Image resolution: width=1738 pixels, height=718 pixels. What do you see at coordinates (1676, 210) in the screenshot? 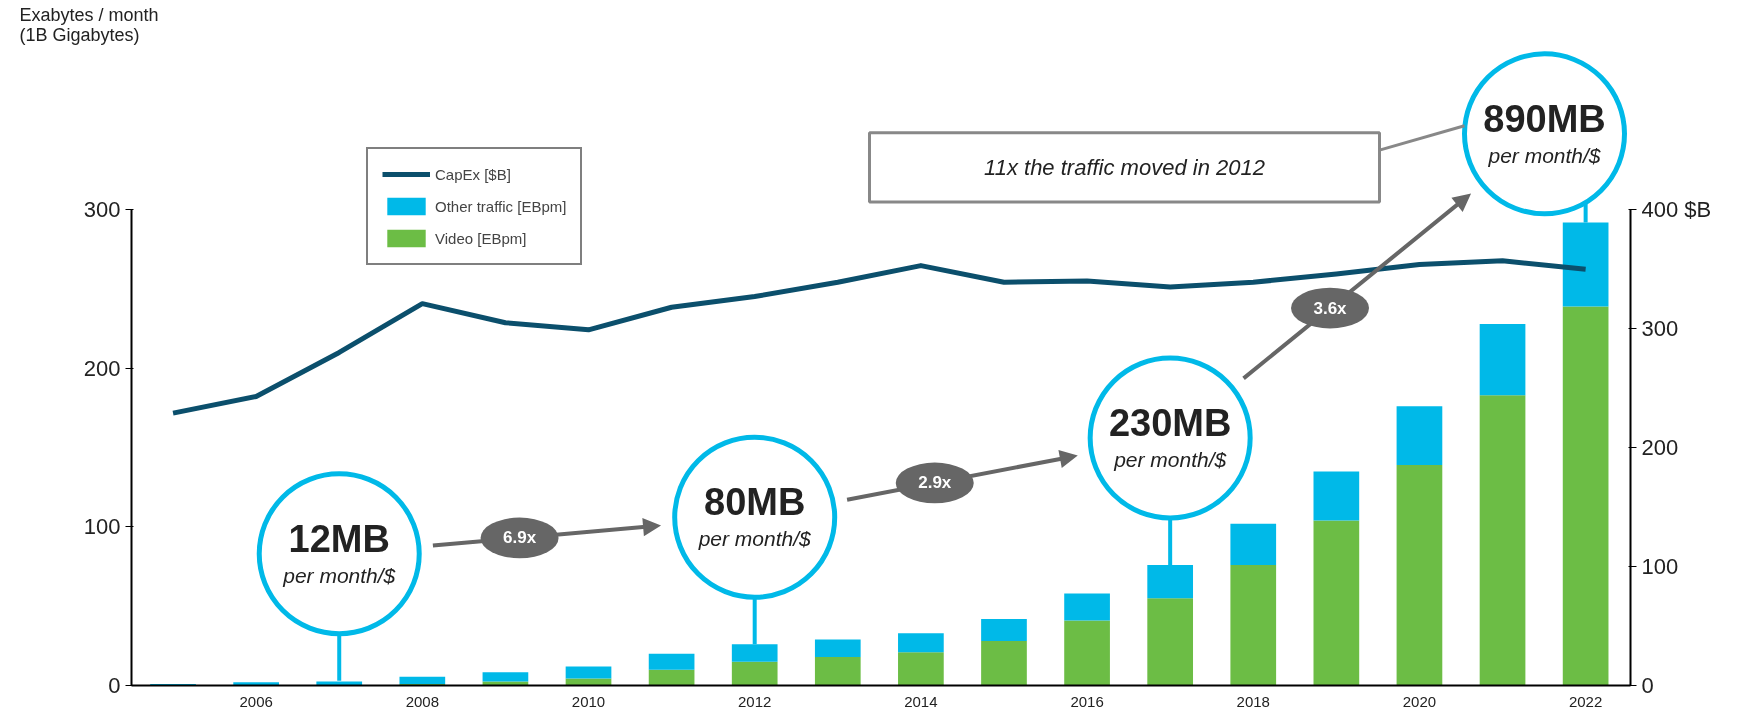
I see `y2-tick-label: 400 $B` at bounding box center [1676, 210].